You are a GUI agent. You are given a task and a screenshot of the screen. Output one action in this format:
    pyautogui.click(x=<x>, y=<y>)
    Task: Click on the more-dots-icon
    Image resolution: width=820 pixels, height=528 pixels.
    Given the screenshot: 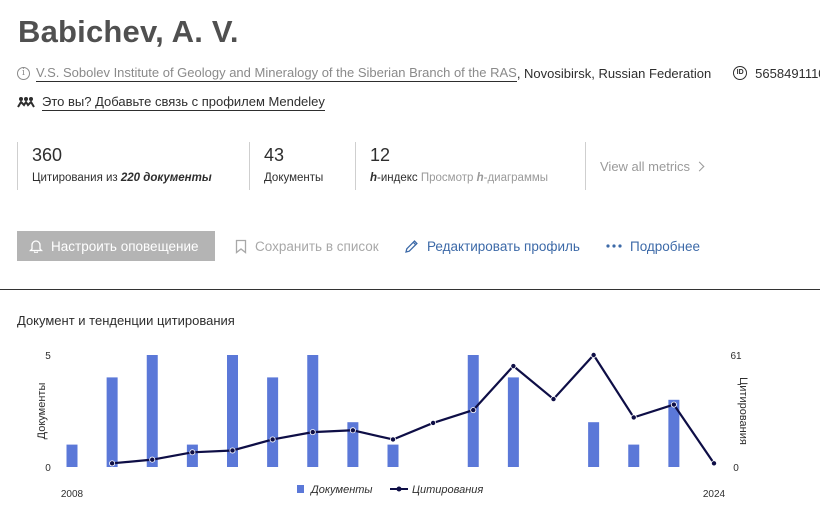 What is the action you would take?
    pyautogui.click(x=614, y=246)
    